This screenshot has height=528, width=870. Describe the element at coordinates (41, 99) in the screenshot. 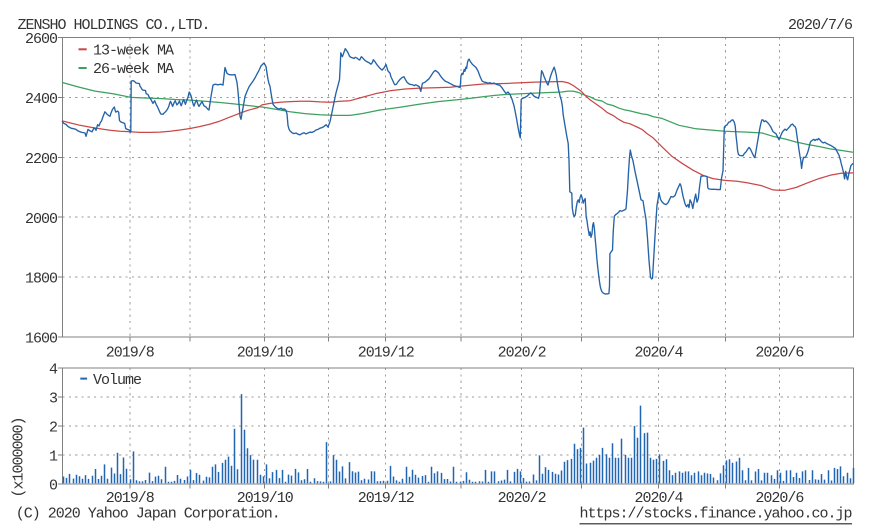

I see `svg-text: 2400` at that location.